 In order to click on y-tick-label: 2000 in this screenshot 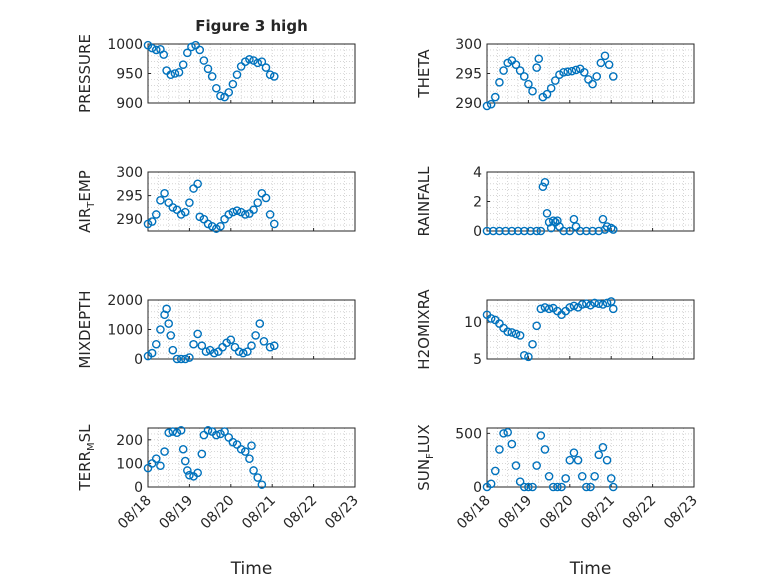, I will do `click(125, 301)`.